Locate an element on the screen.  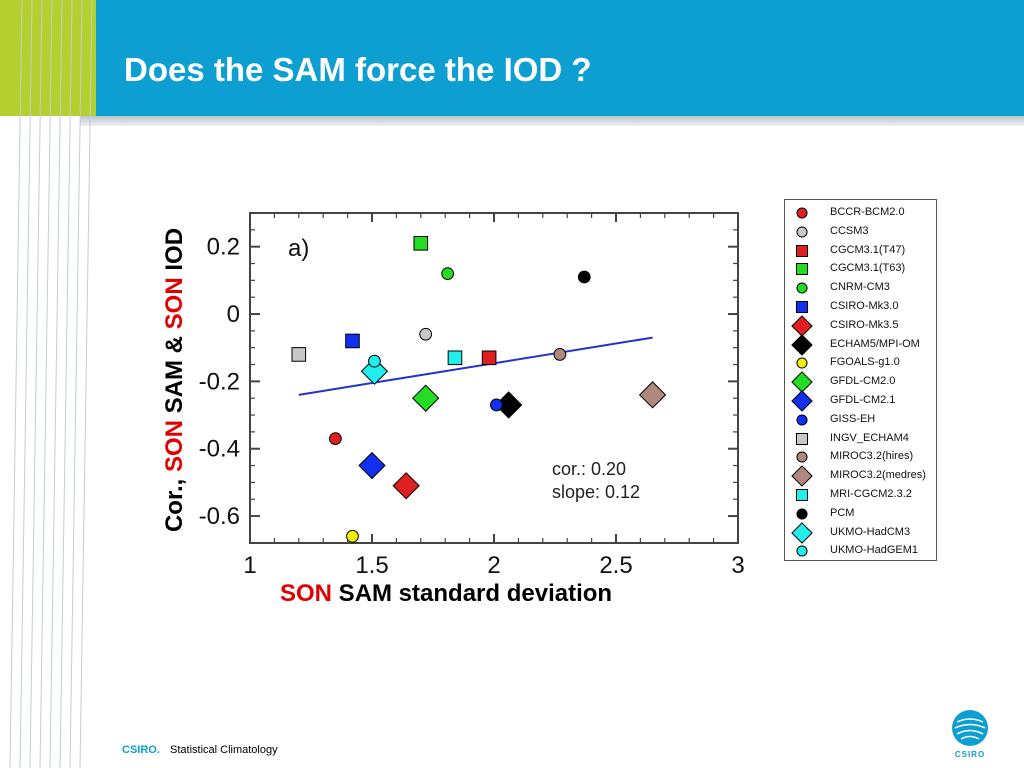
legend-label: UKMO-HadCM3 is located at coordinates (870, 531).